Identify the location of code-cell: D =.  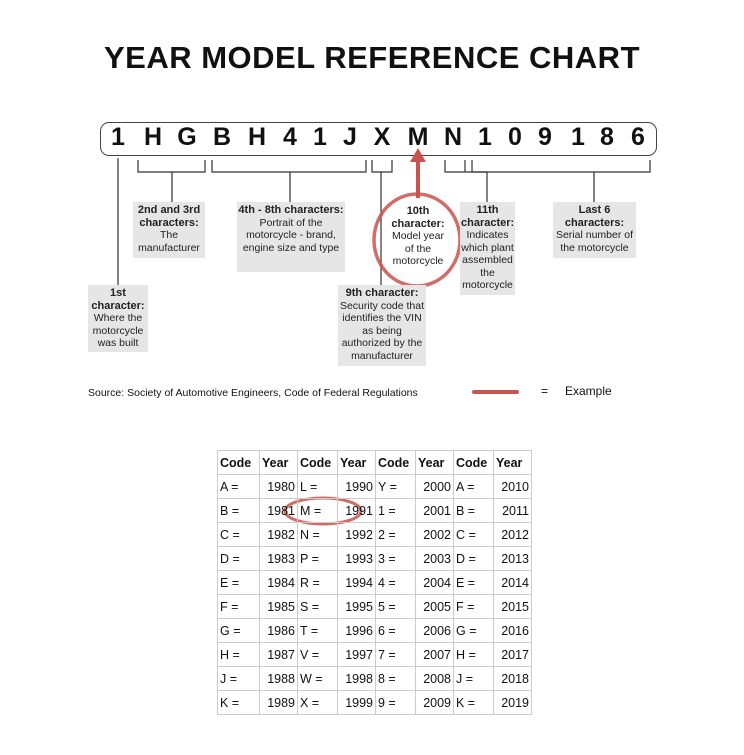
(473, 558).